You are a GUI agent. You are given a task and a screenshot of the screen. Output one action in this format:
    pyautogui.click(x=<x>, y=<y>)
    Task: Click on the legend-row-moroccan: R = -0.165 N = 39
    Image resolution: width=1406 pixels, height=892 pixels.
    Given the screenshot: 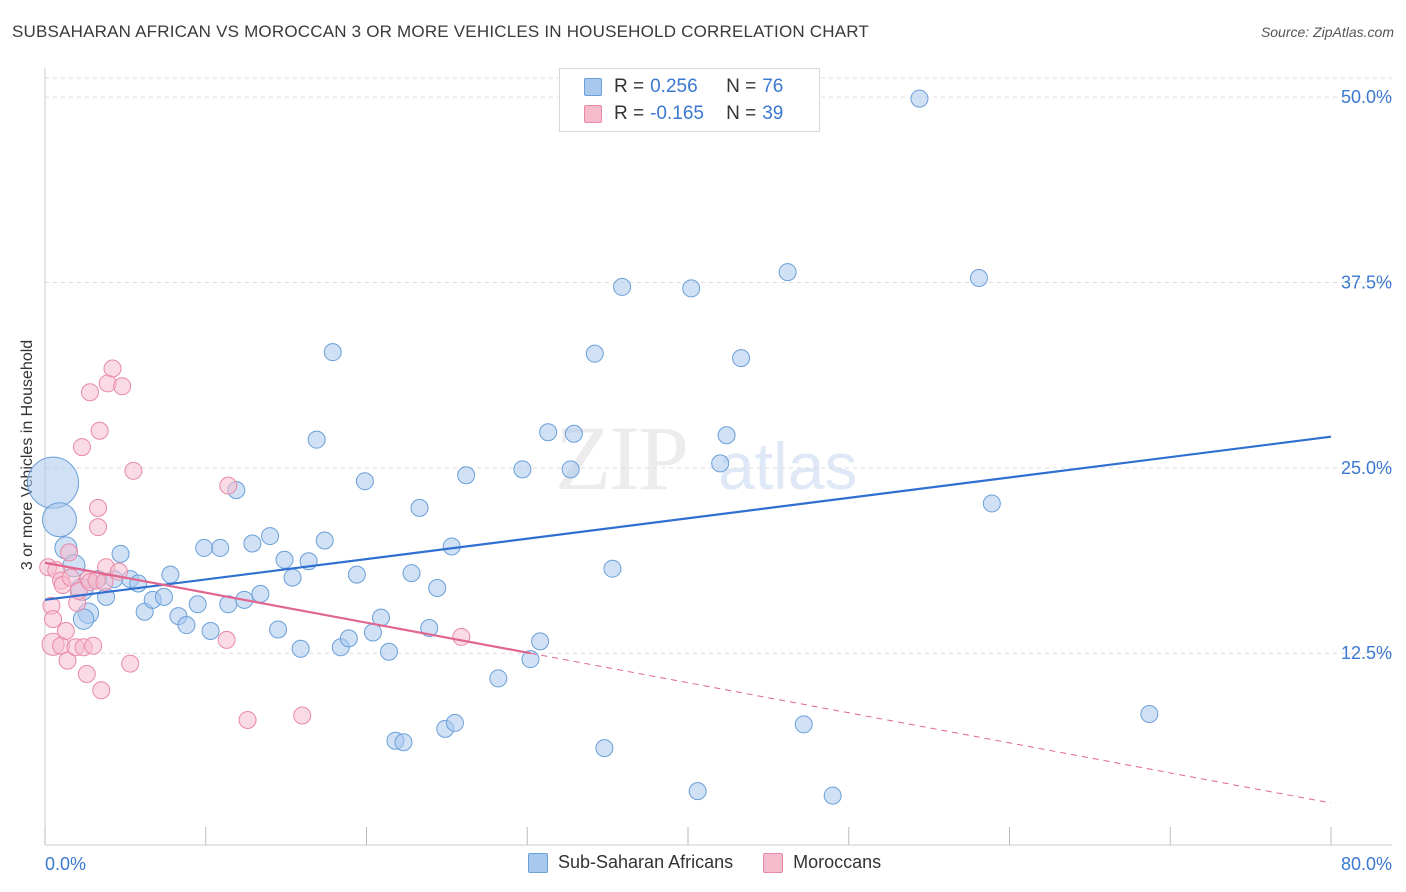 What is the action you would take?
    pyautogui.click(x=683, y=114)
    